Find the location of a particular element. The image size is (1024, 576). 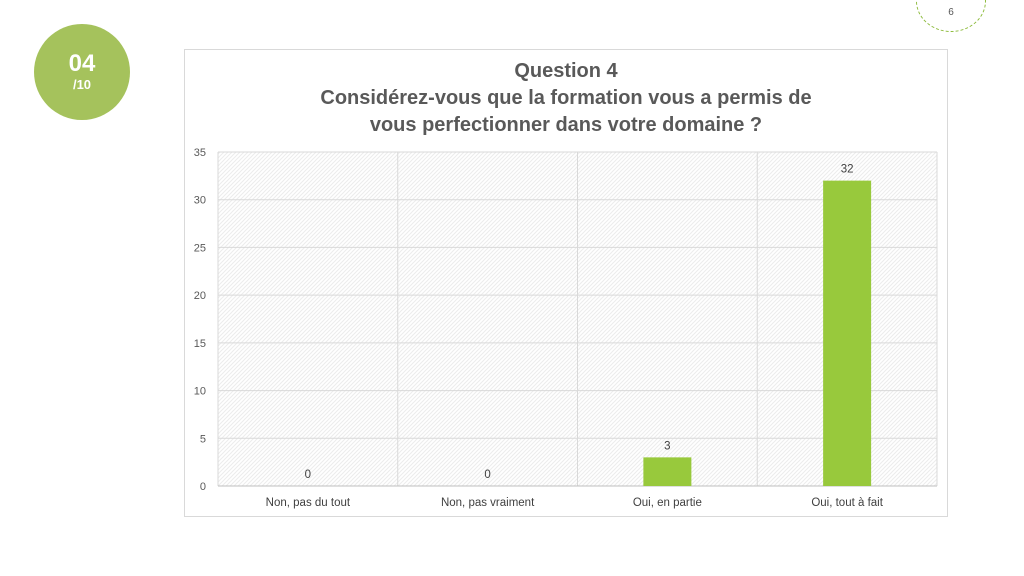

x-tick-label: Oui, tout à fait is located at coordinates (847, 503).